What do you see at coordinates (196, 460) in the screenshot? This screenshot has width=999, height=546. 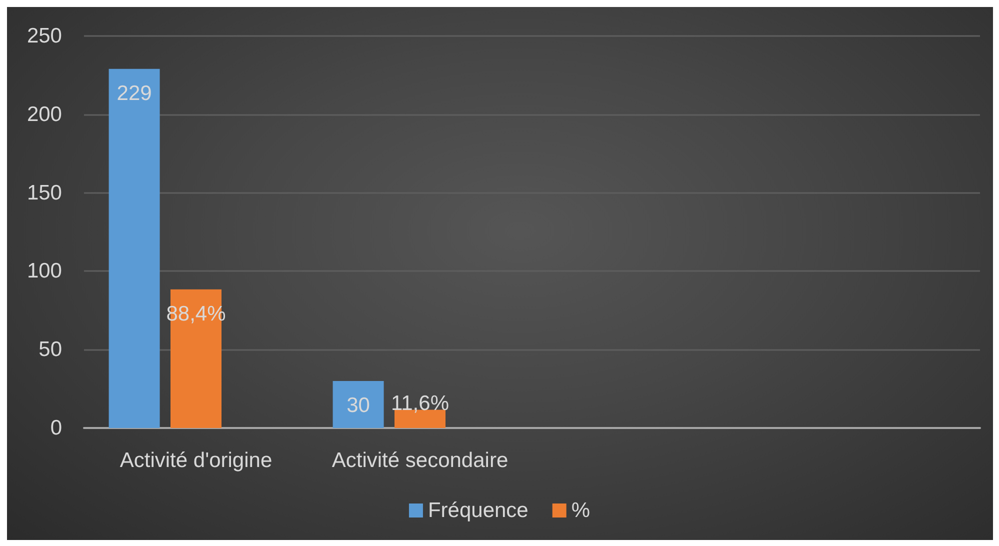 I see `x-tick-label: Activité d'origine` at bounding box center [196, 460].